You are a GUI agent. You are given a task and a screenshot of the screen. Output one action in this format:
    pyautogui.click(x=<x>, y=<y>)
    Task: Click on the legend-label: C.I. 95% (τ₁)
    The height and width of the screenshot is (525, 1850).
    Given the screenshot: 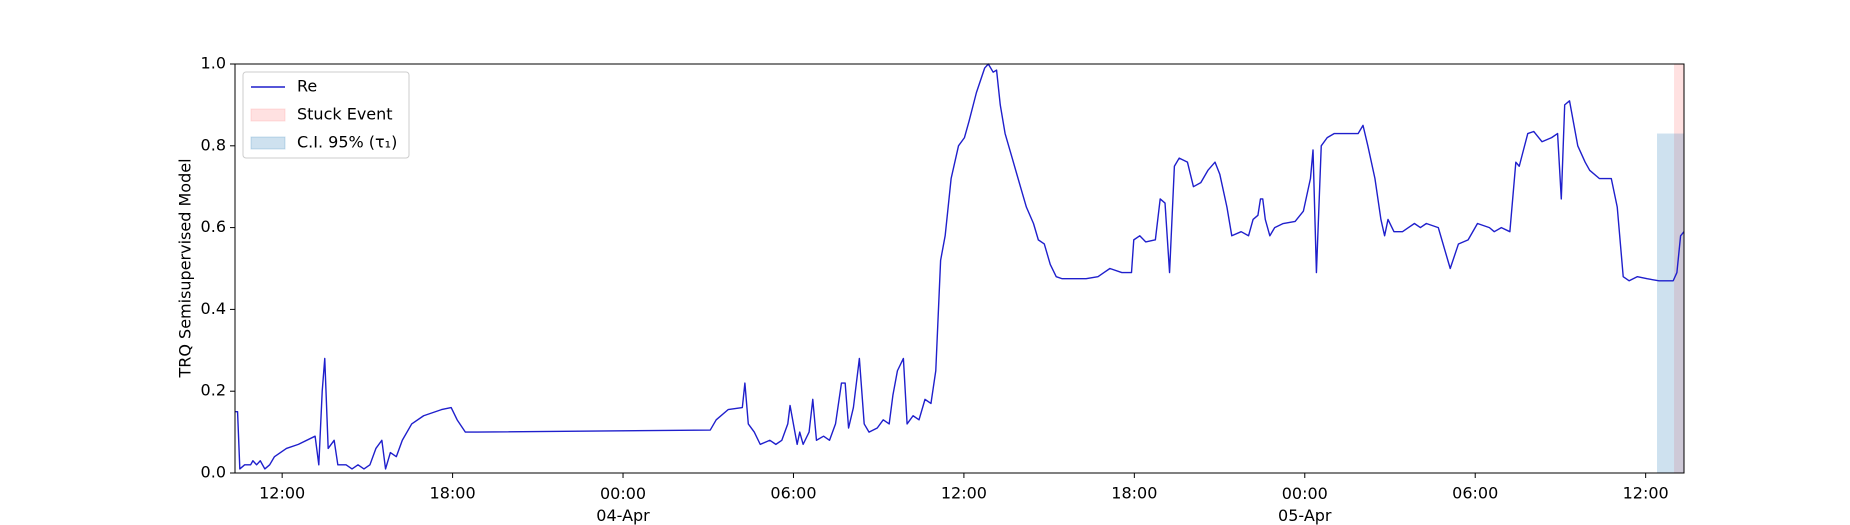 What is the action you would take?
    pyautogui.click(x=347, y=142)
    